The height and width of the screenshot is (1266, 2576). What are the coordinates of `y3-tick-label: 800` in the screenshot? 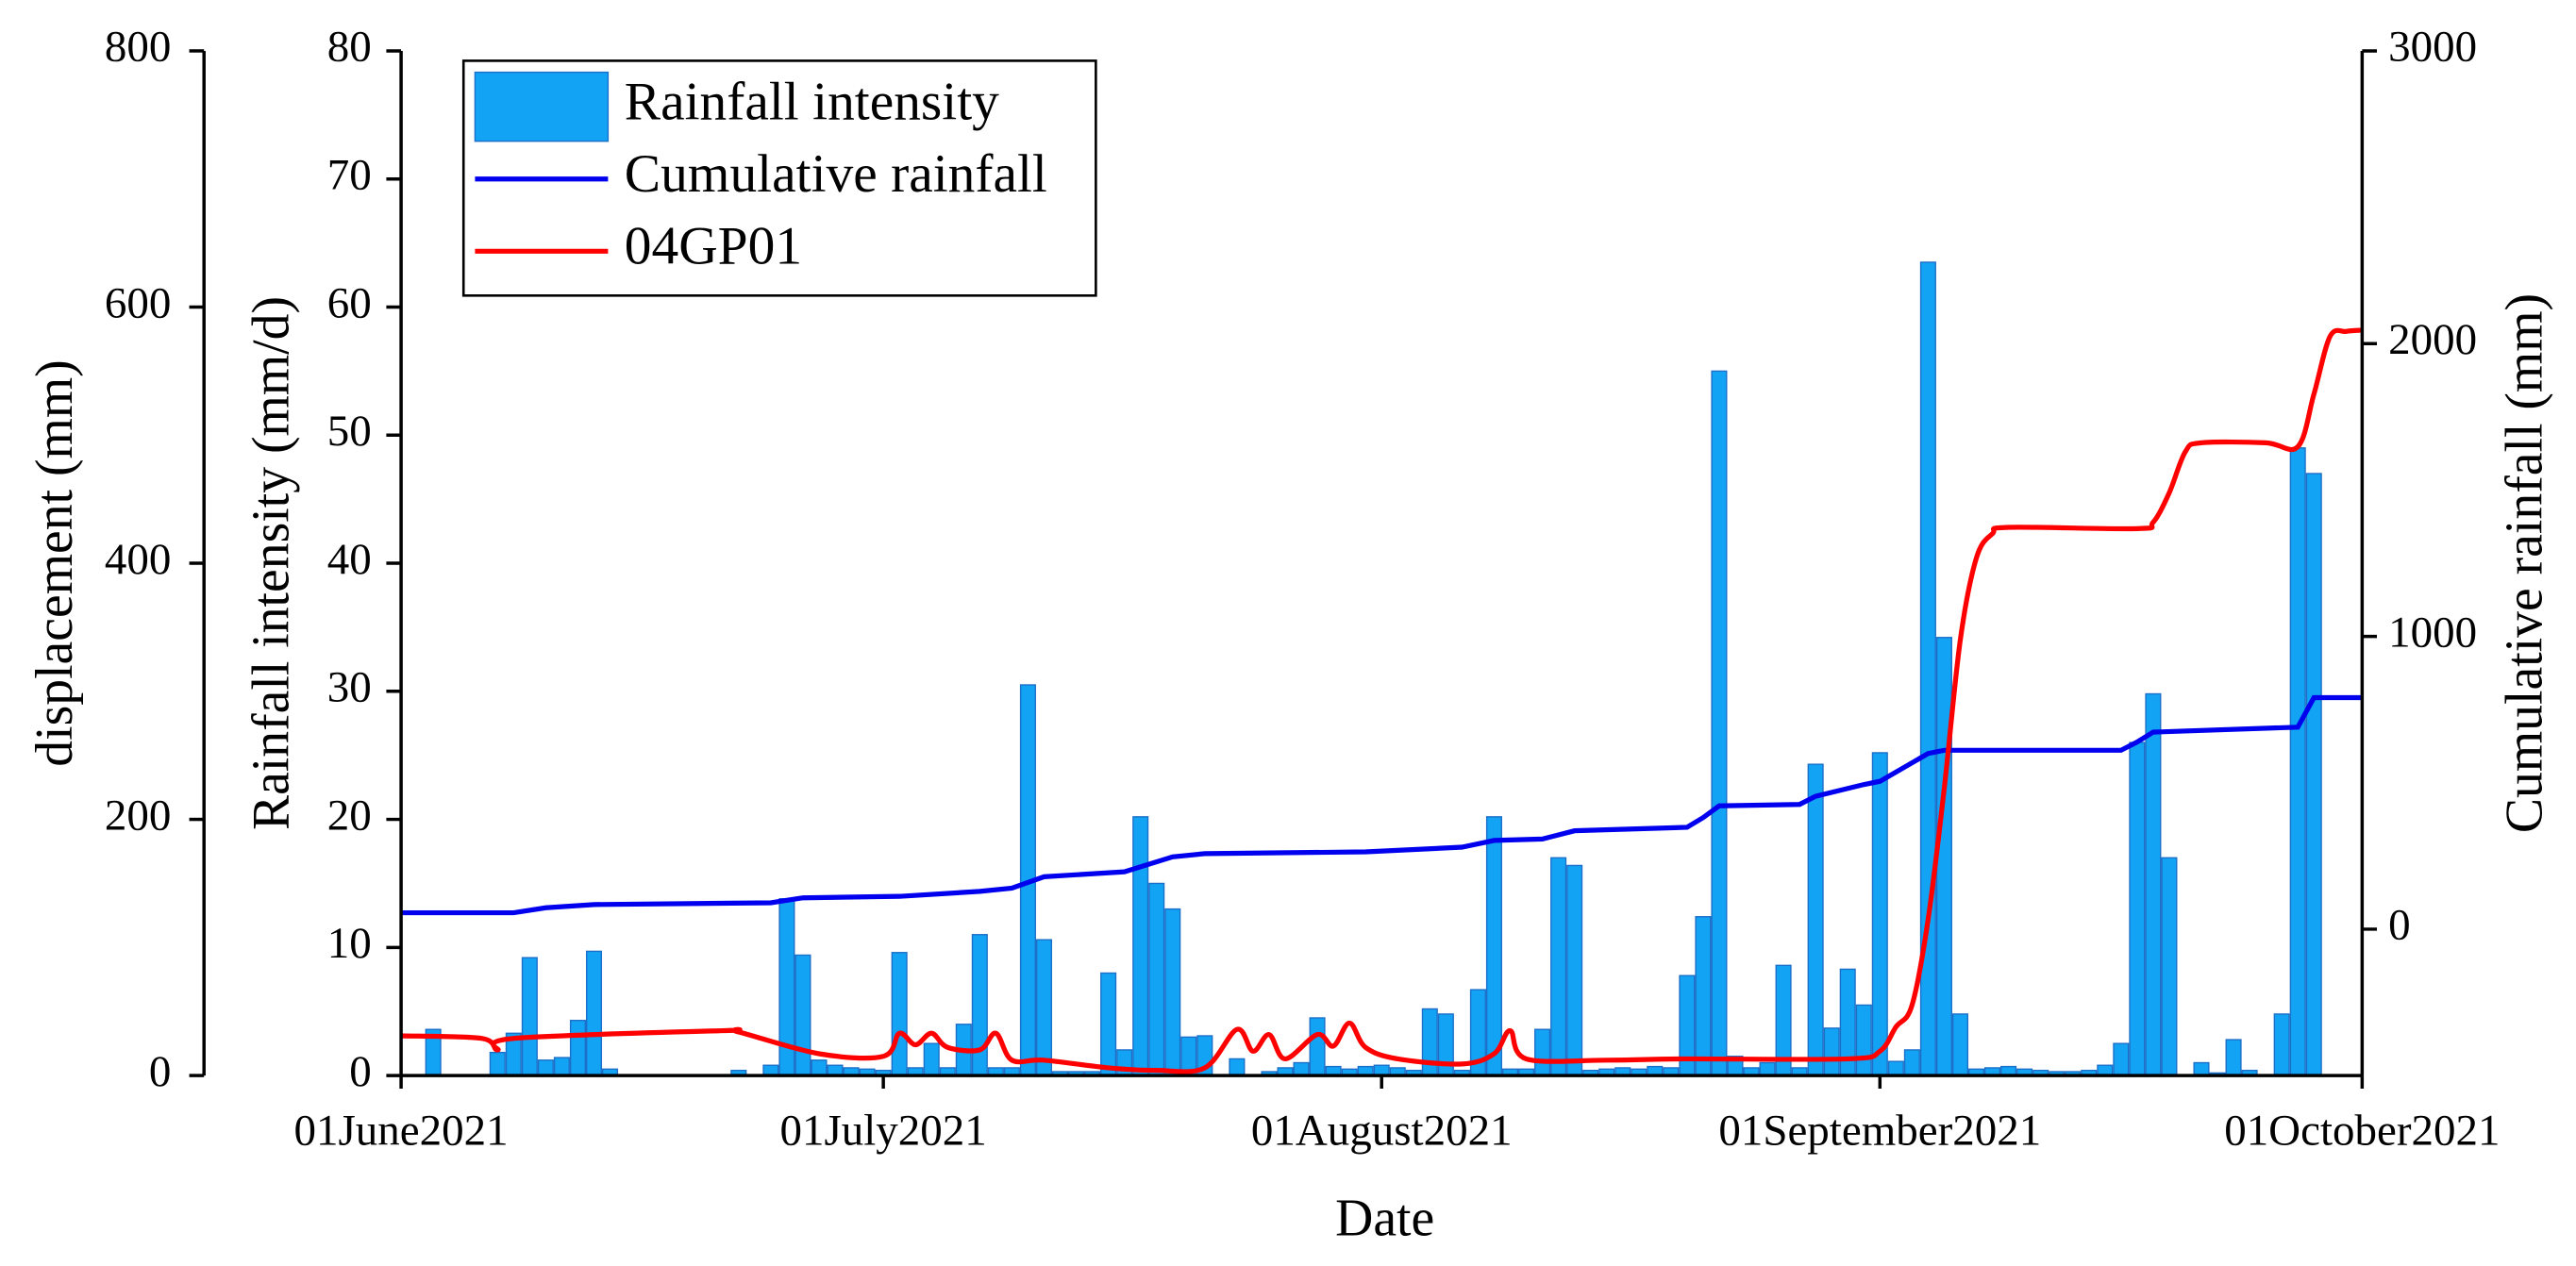 It's located at (138, 47).